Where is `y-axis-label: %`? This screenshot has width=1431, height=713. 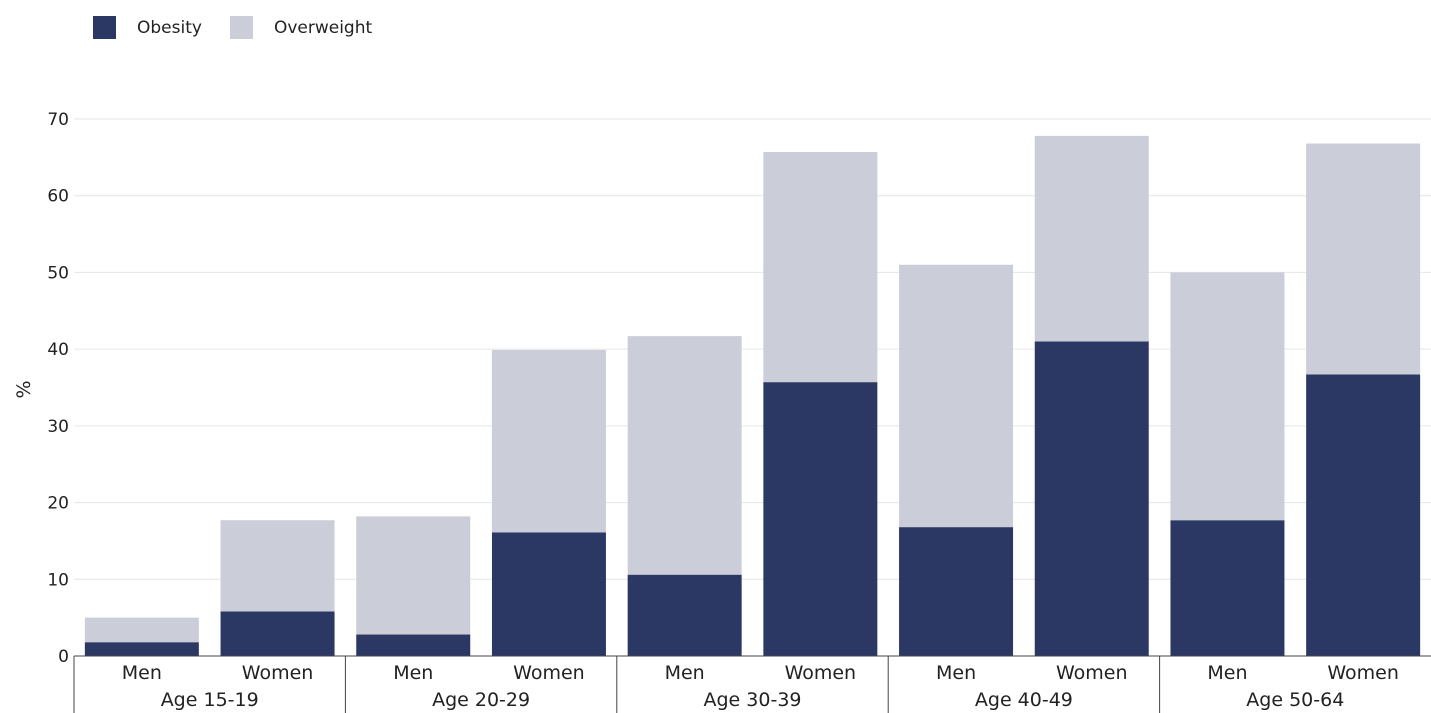 y-axis-label: % is located at coordinates (24, 389).